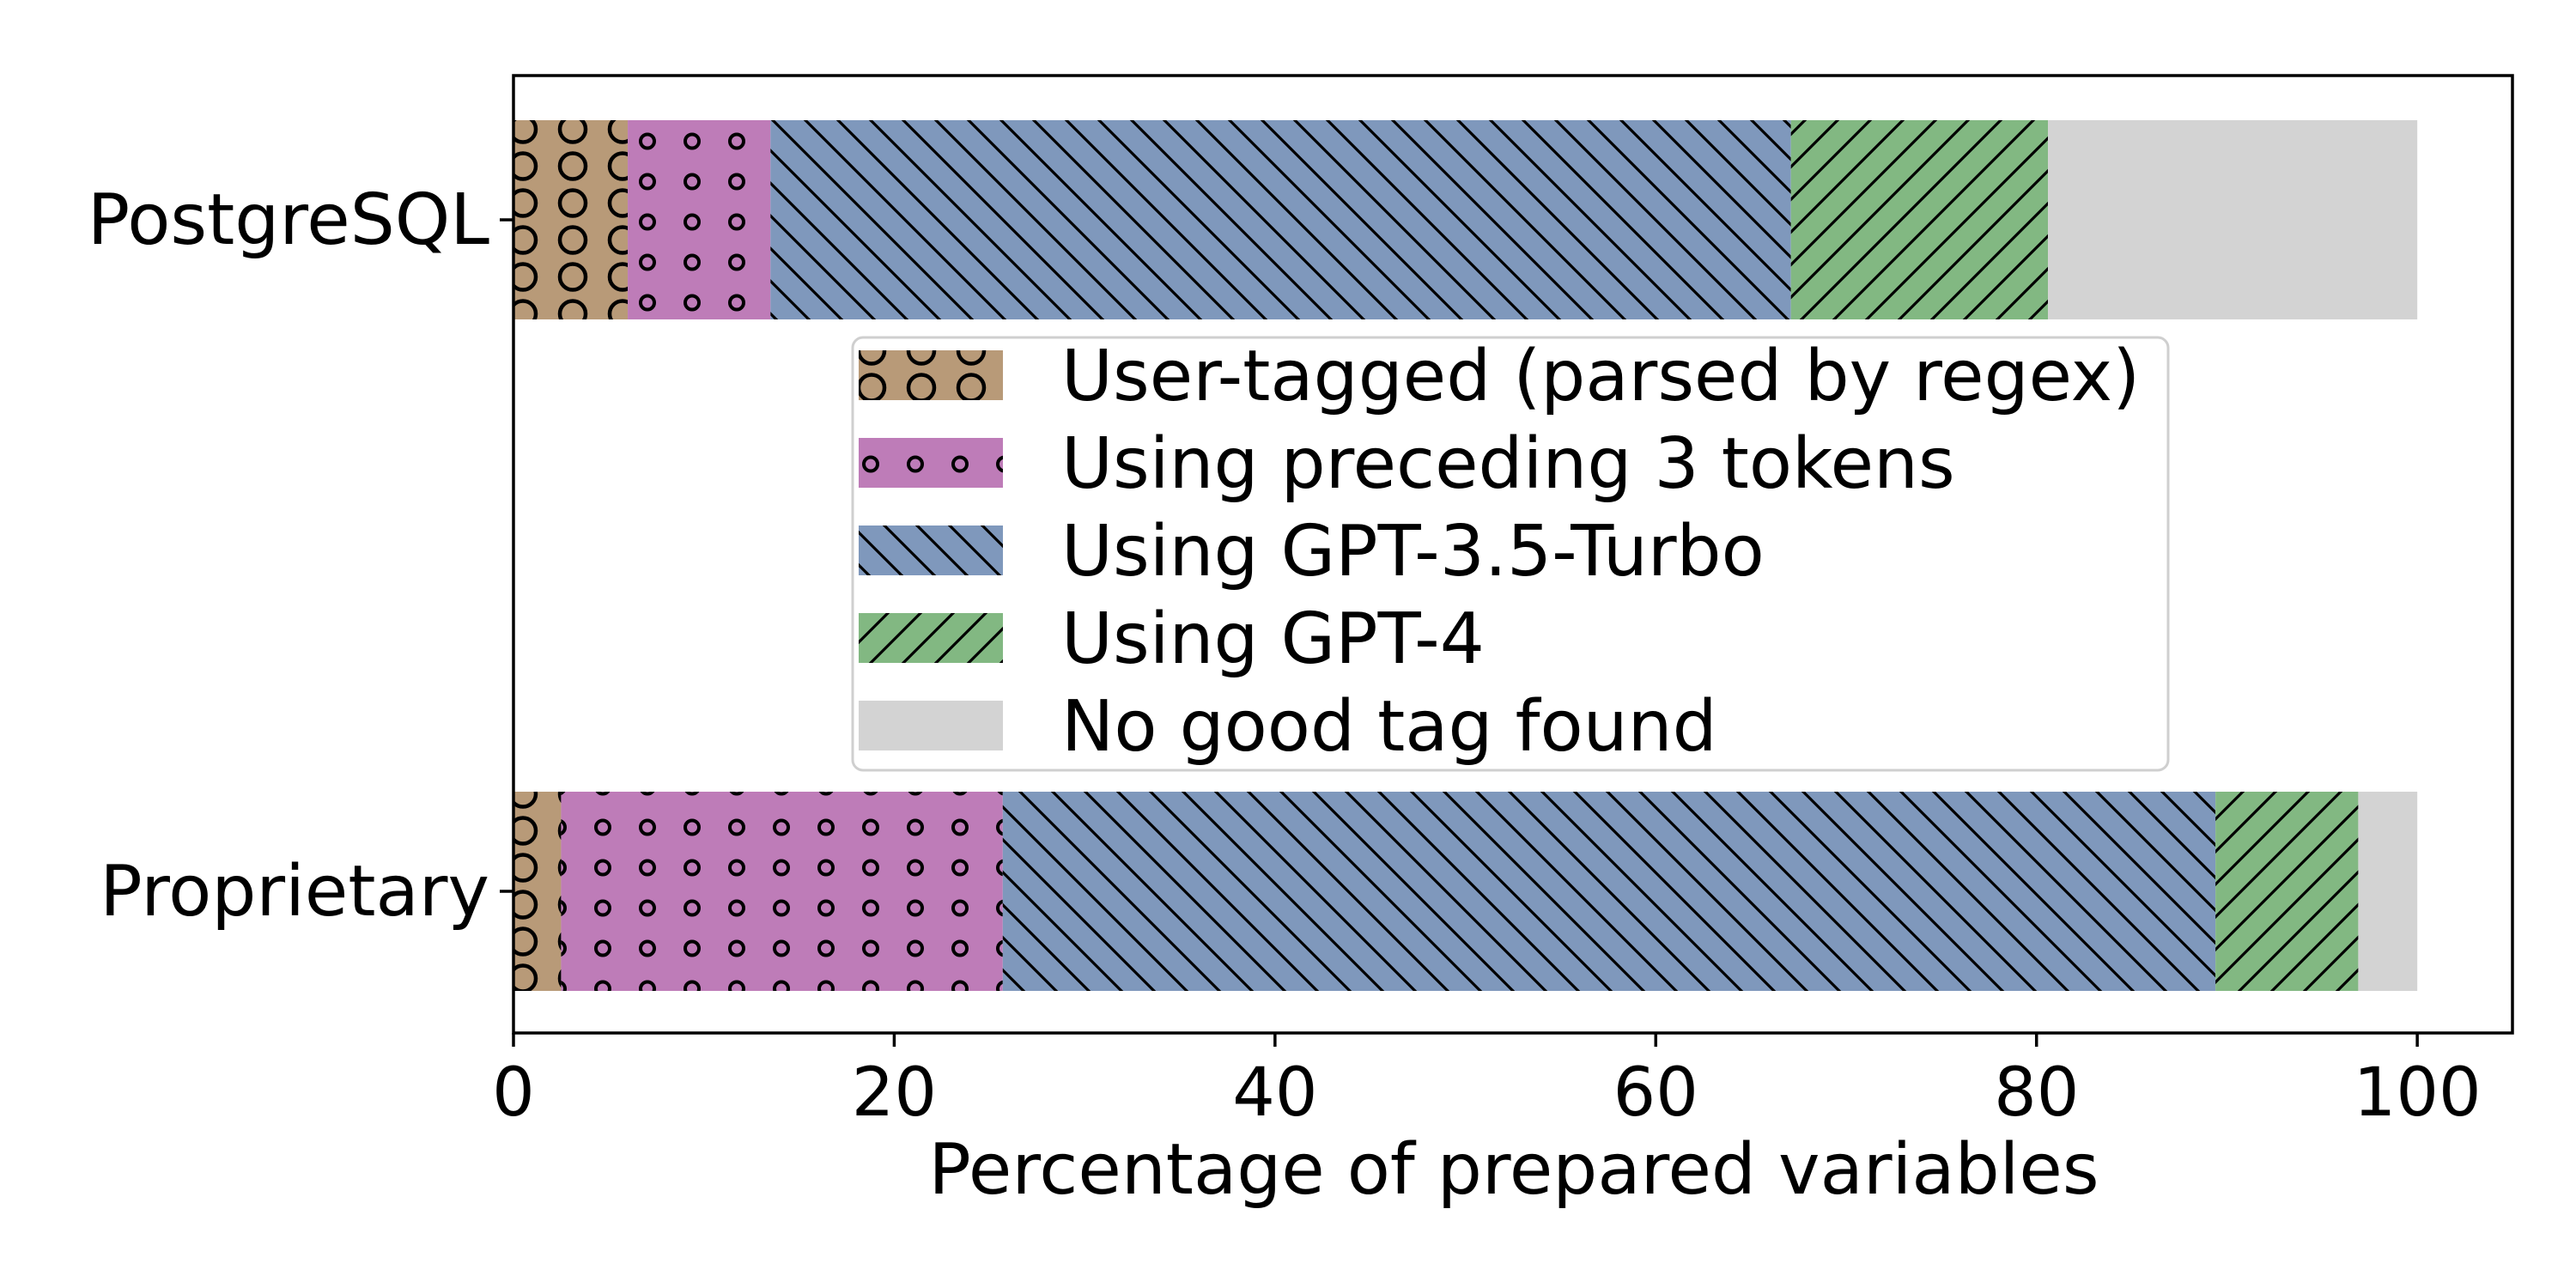 This screenshot has width=2576, height=1288. What do you see at coordinates (931, 726) in the screenshot?
I see `legend-swatch` at bounding box center [931, 726].